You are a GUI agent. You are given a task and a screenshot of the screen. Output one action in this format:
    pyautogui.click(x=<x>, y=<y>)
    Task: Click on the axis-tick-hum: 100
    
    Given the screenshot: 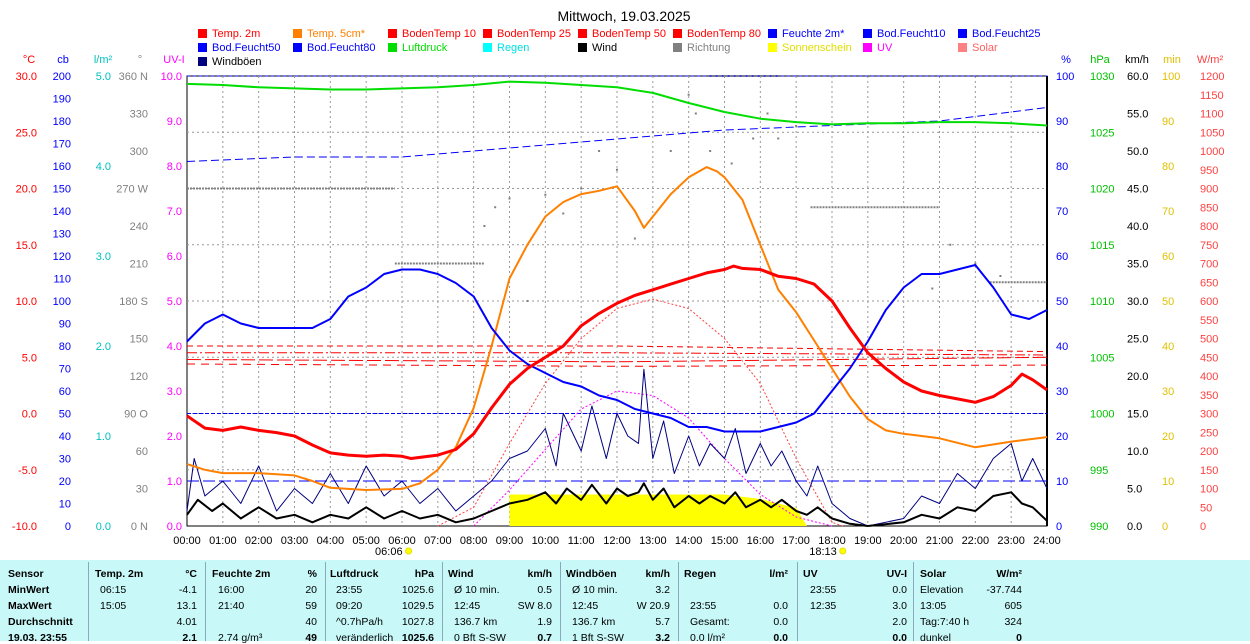 What is the action you would take?
    pyautogui.click(x=1065, y=77)
    